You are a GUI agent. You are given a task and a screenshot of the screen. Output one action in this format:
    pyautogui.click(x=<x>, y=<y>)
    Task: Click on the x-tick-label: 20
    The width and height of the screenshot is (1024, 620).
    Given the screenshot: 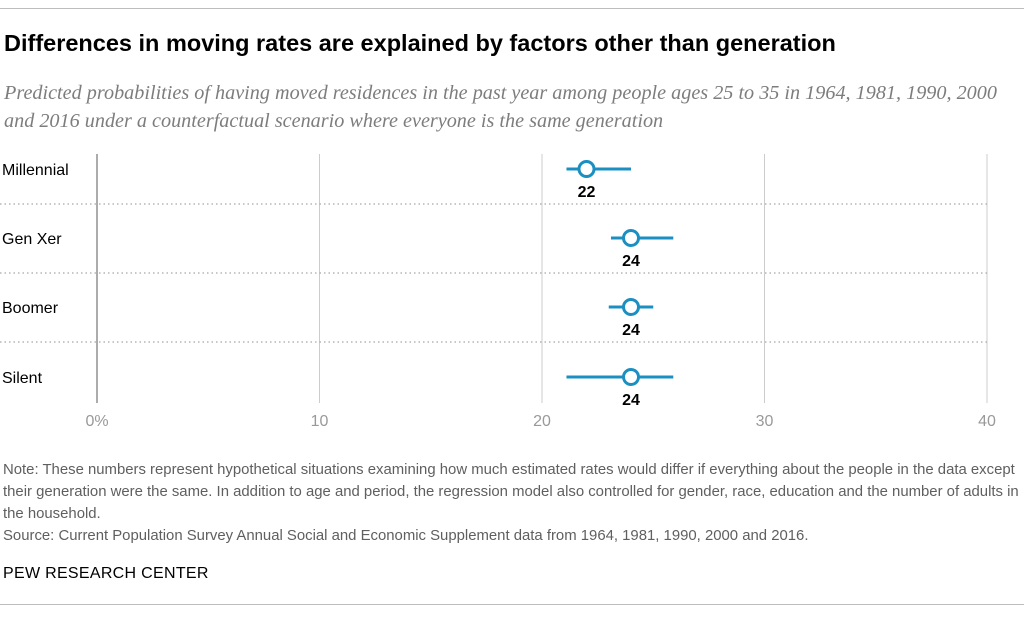 What is the action you would take?
    pyautogui.click(x=542, y=421)
    